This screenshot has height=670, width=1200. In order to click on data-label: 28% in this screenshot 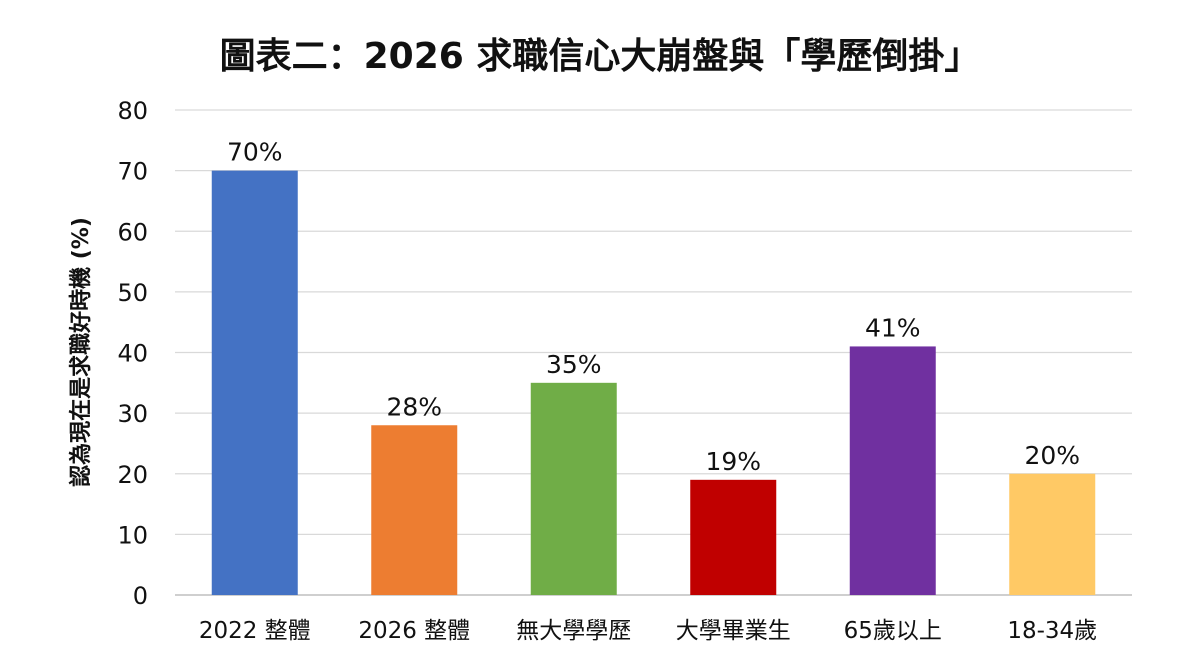, I will do `click(414, 406)`.